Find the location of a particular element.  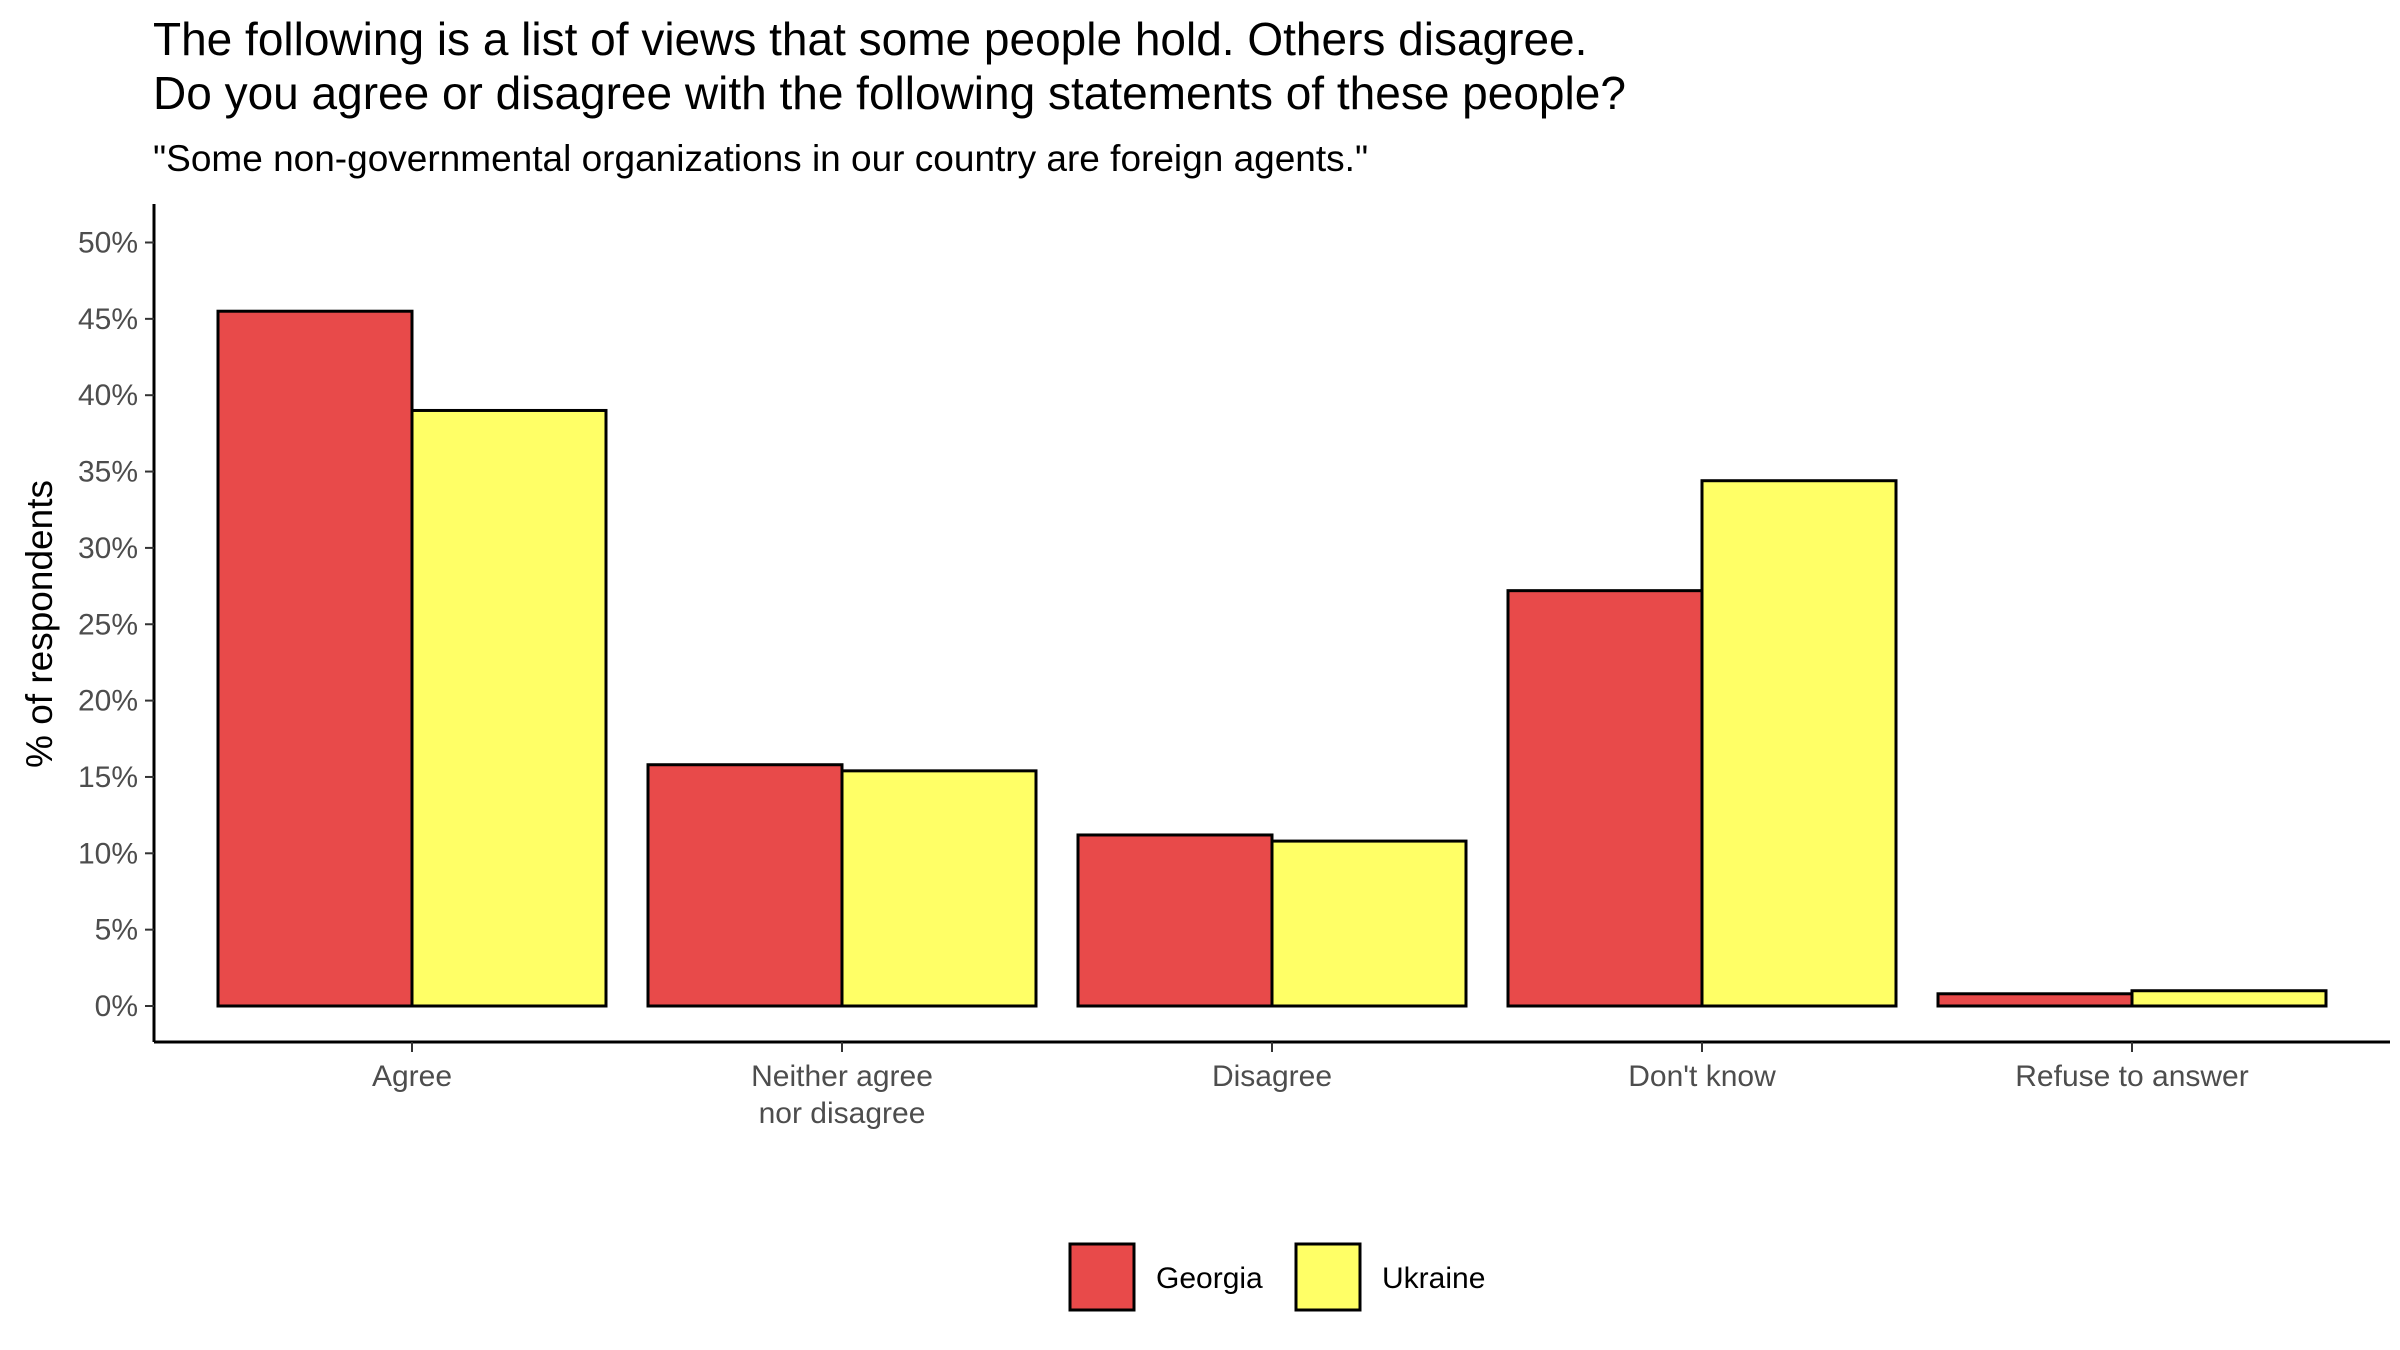

y-tick-label: 50% is located at coordinates (108, 243).